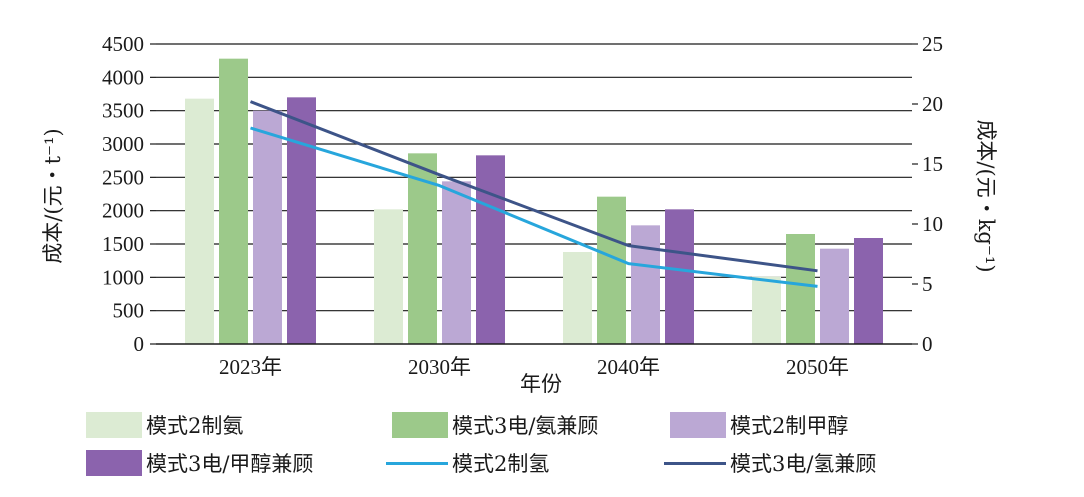 This screenshot has height=497, width=1084. I want to click on category-labels: 2023年 2030年 2040年 2050年, so click(534, 367).